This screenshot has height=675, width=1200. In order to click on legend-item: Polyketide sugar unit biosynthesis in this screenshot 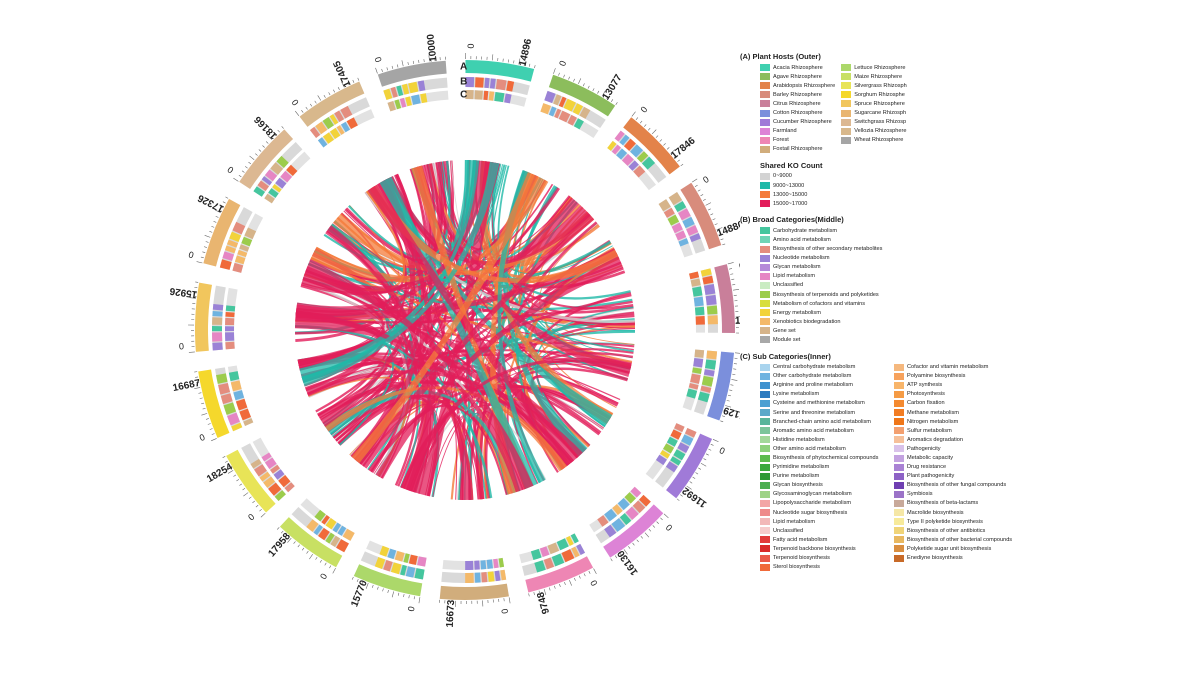, I will do `click(953, 548)`.